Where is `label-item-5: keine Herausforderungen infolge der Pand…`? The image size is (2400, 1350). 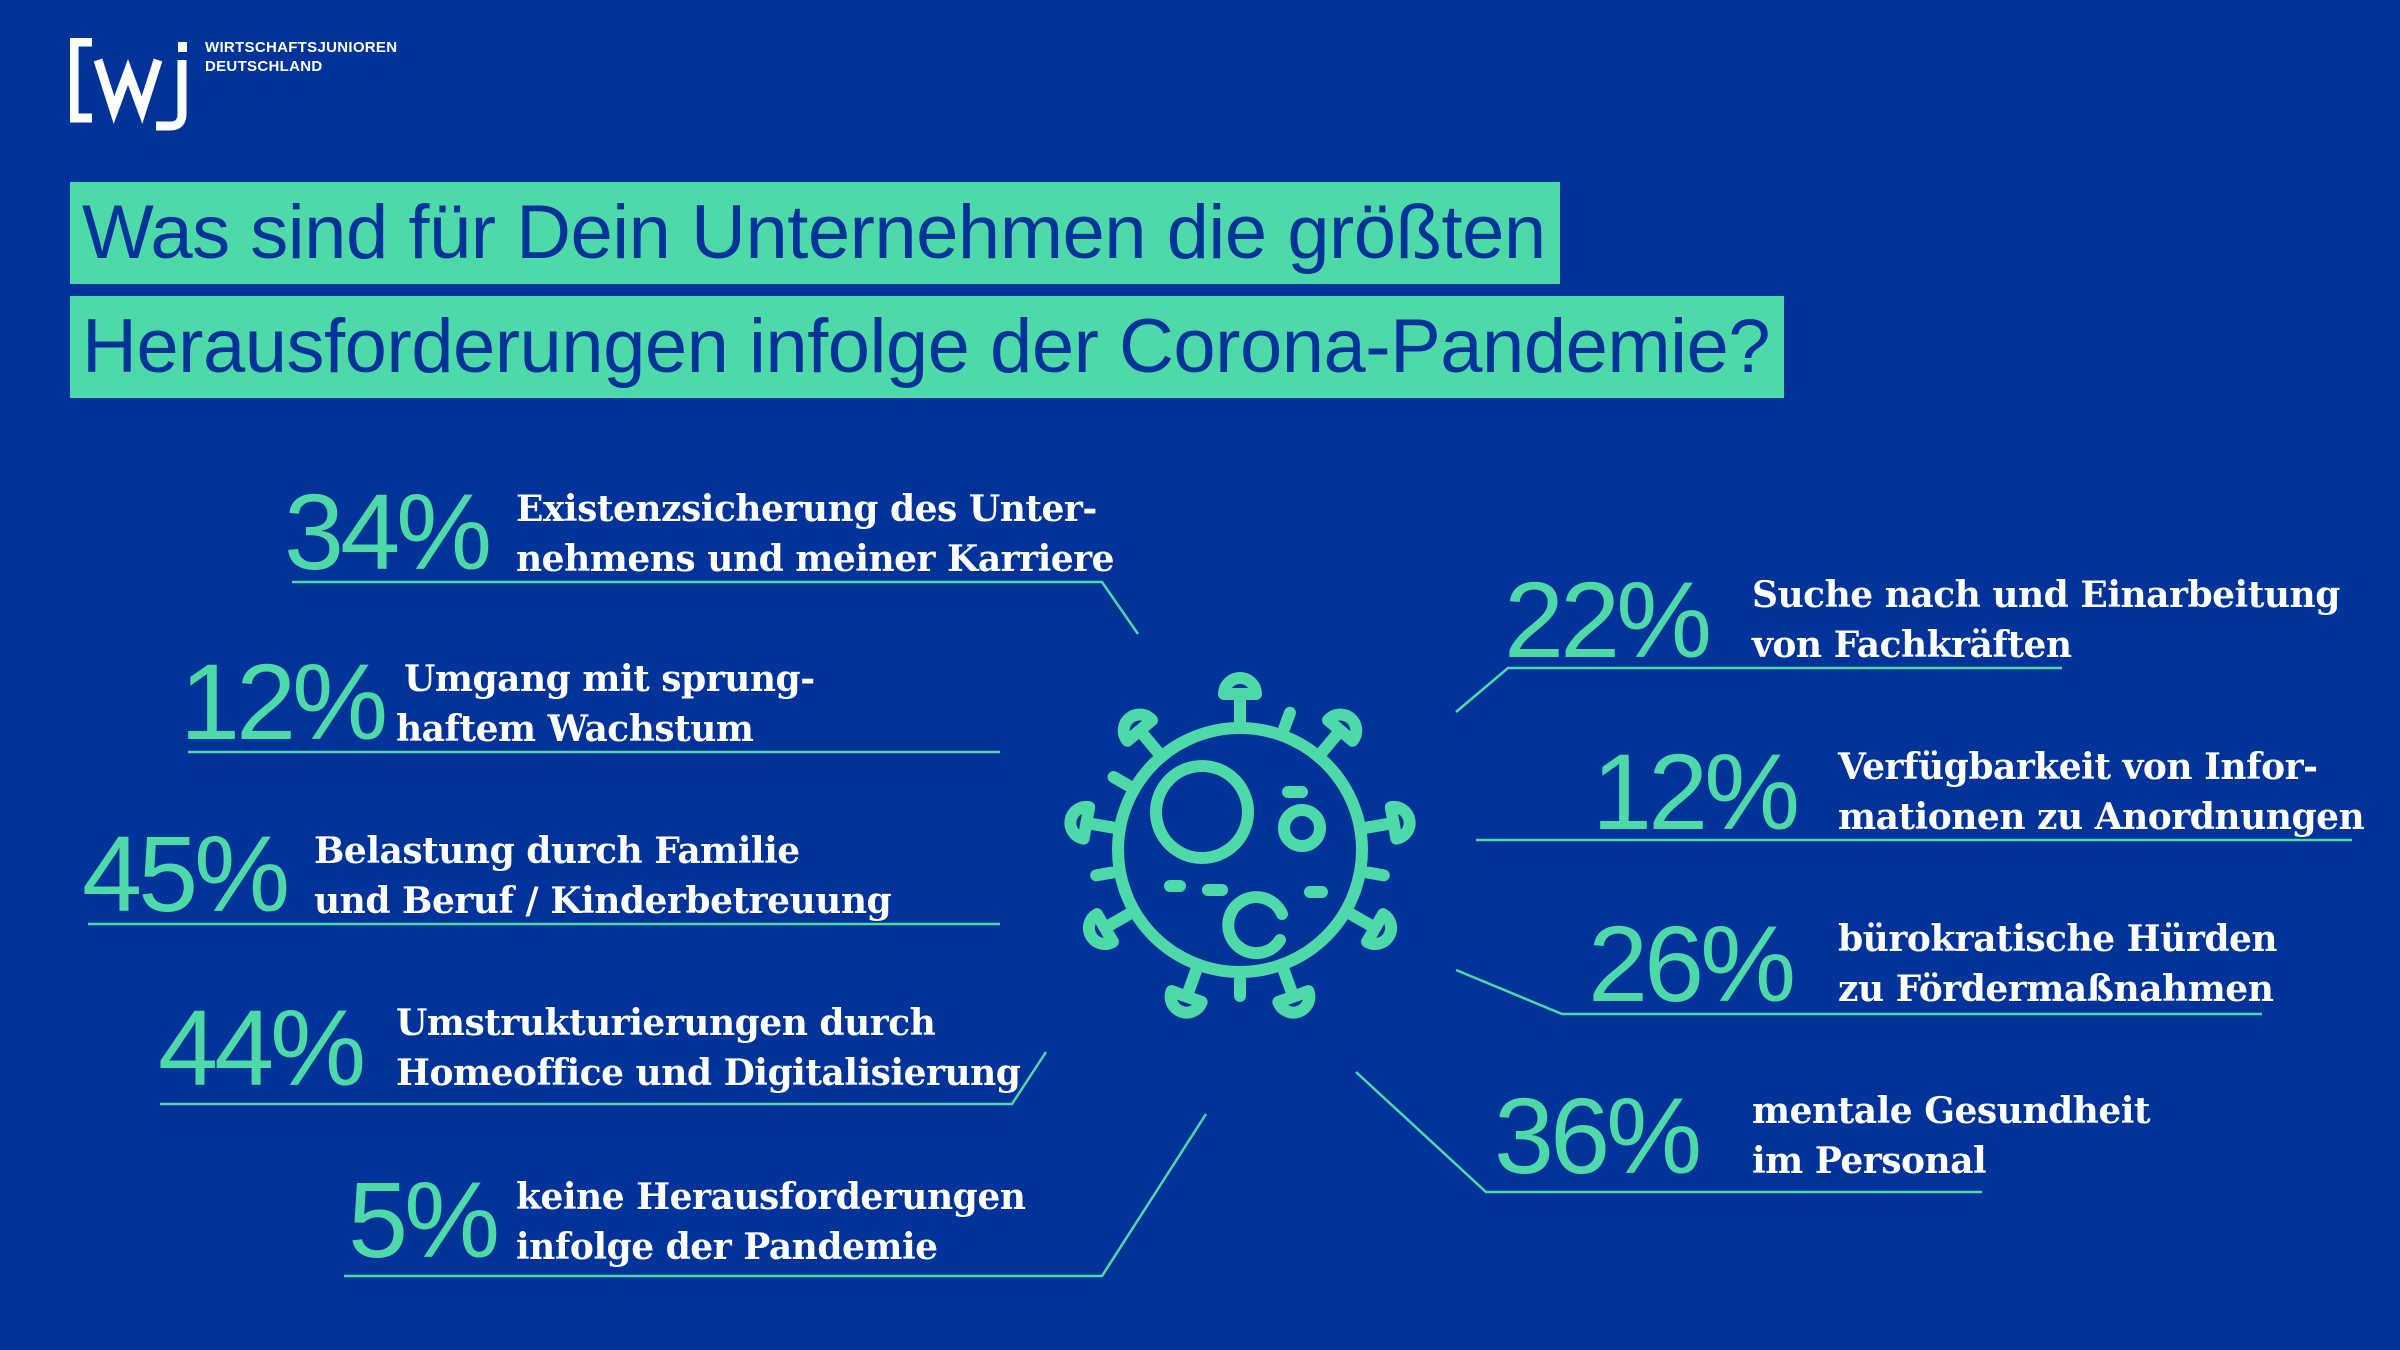
label-item-5: keine Herausforderungen infolge der Pand… is located at coordinates (771, 1222).